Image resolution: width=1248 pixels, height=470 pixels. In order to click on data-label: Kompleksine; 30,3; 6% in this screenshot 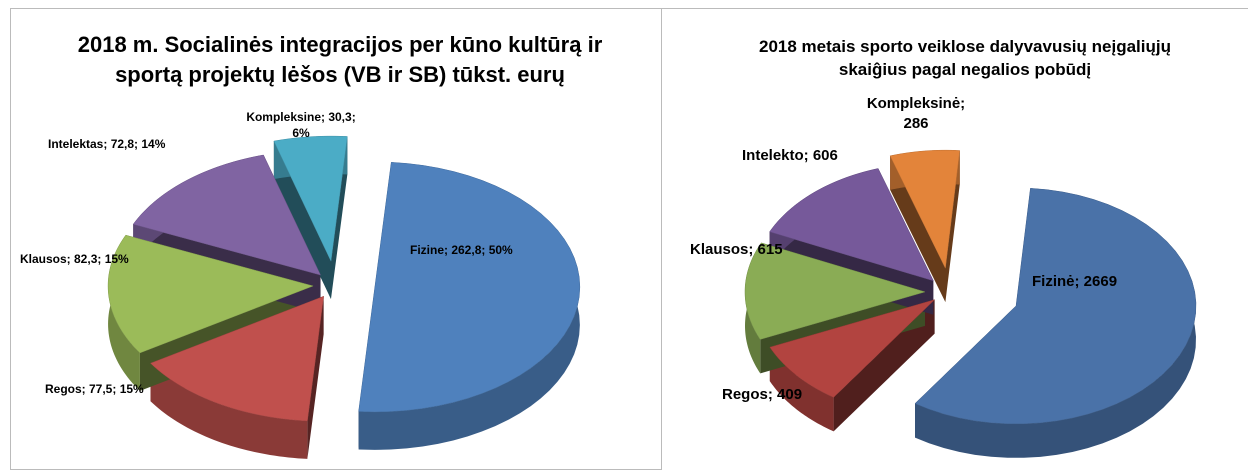, I will do `click(301, 125)`.